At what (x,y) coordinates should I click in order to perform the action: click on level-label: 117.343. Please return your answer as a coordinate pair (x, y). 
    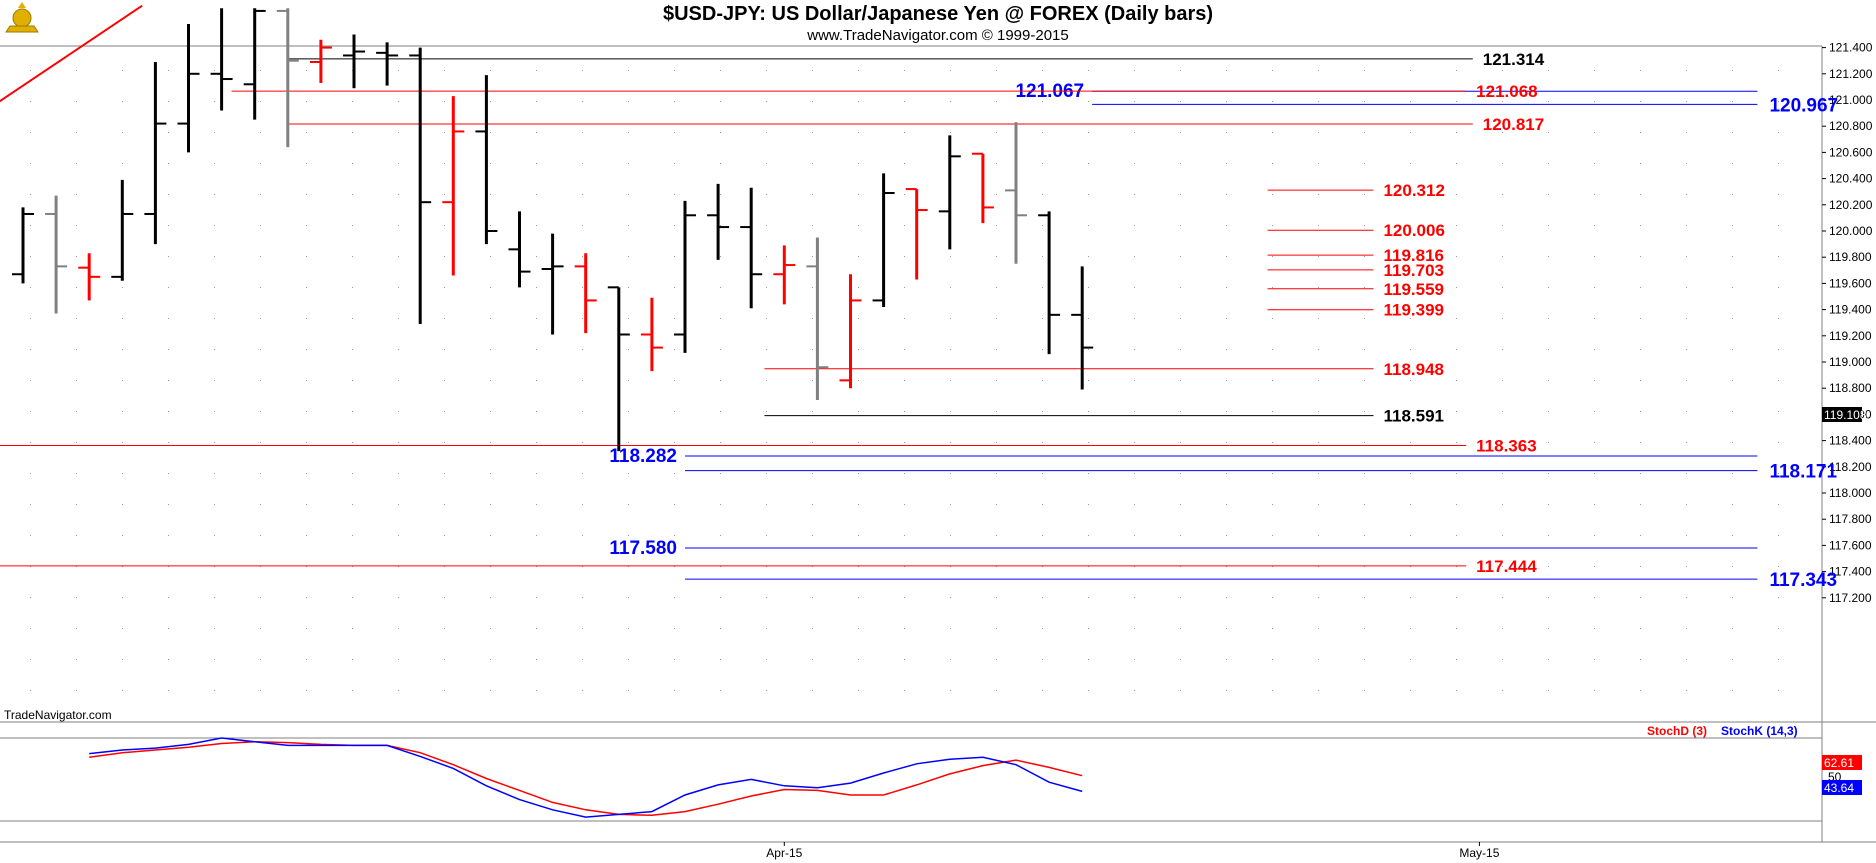
    Looking at the image, I should click on (1803, 580).